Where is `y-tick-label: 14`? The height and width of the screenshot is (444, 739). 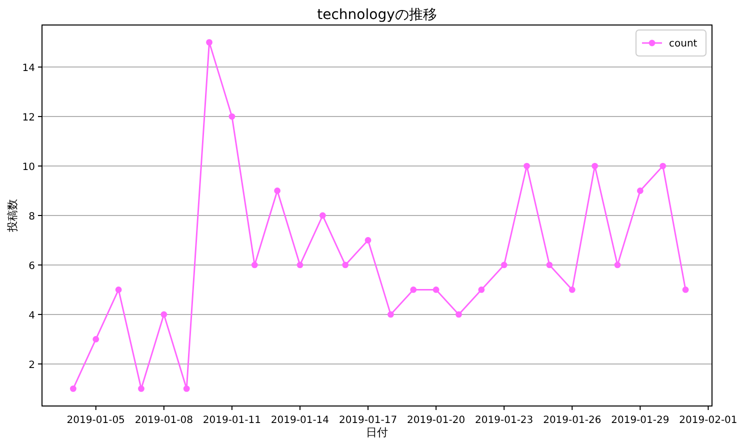
y-tick-label: 14 is located at coordinates (28, 68).